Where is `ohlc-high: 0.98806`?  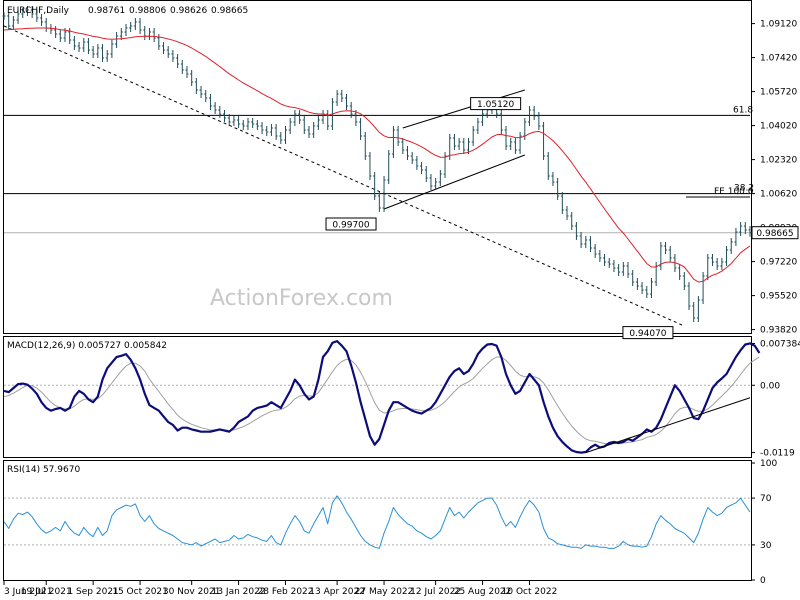
ohlc-high: 0.98806 is located at coordinates (147, 11).